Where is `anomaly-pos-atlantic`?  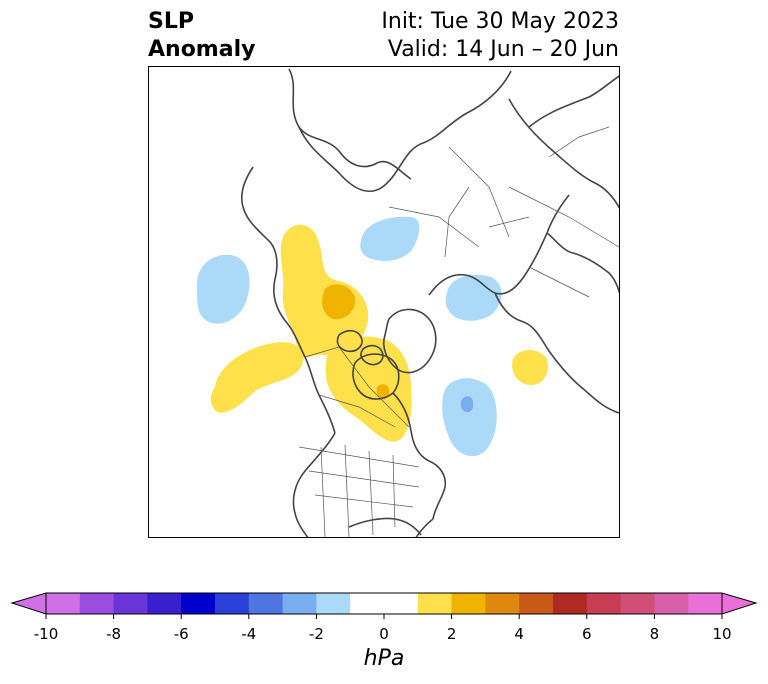 anomaly-pos-atlantic is located at coordinates (530, 367).